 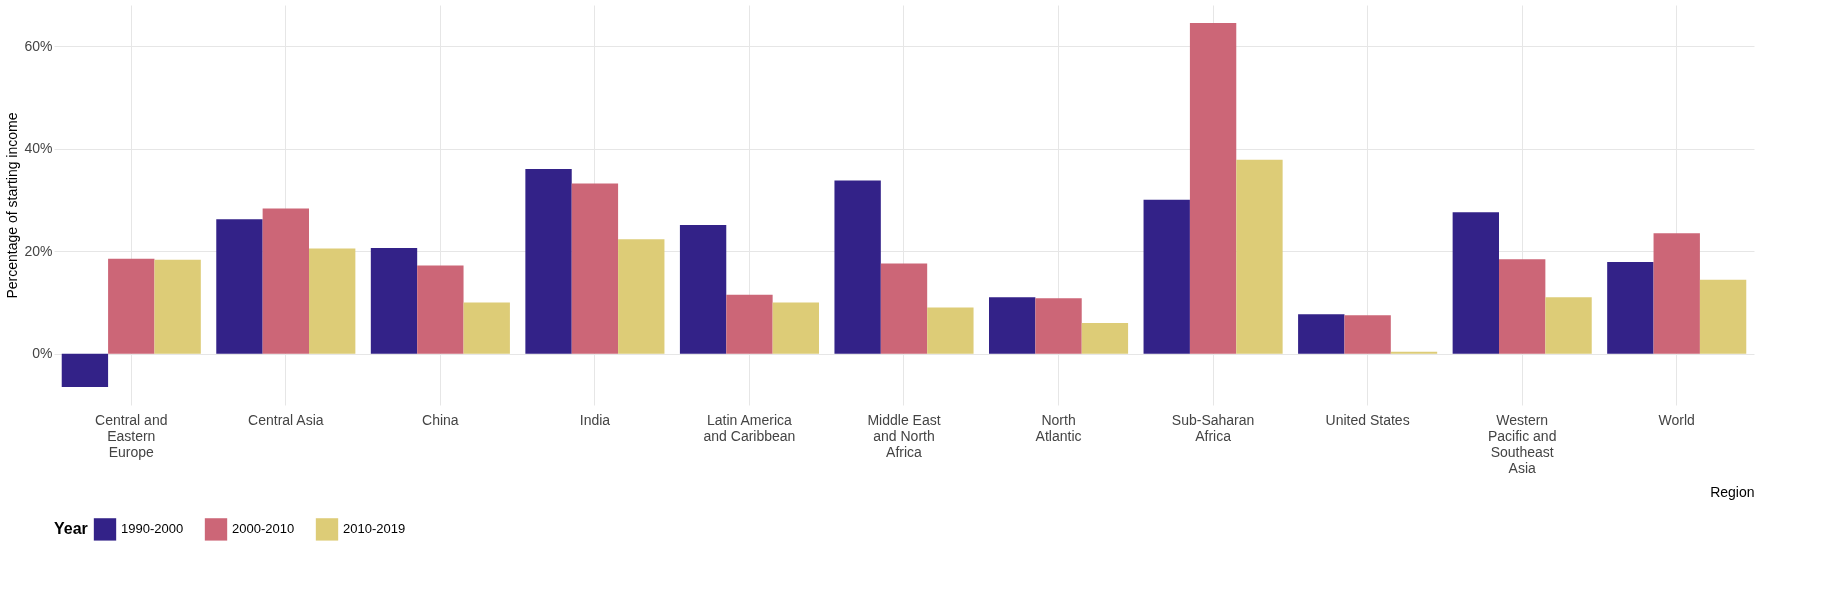 I want to click on x-tick-label: Western Pacific and Southeast Asia, so click(x=1522, y=443).